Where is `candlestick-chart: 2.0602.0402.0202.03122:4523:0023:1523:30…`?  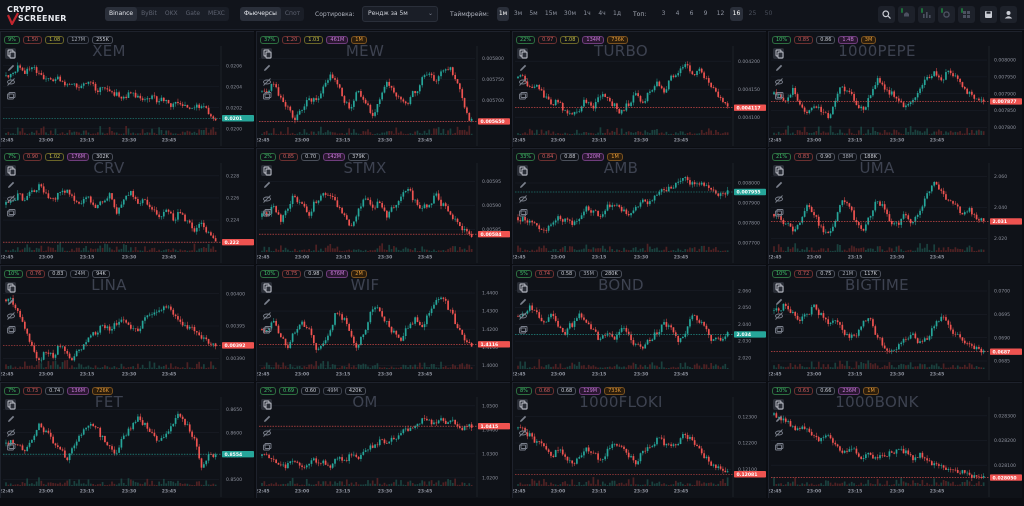
candlestick-chart: 2.0602.0402.0202.03122:4523:0023:1523:30… is located at coordinates (895, 213).